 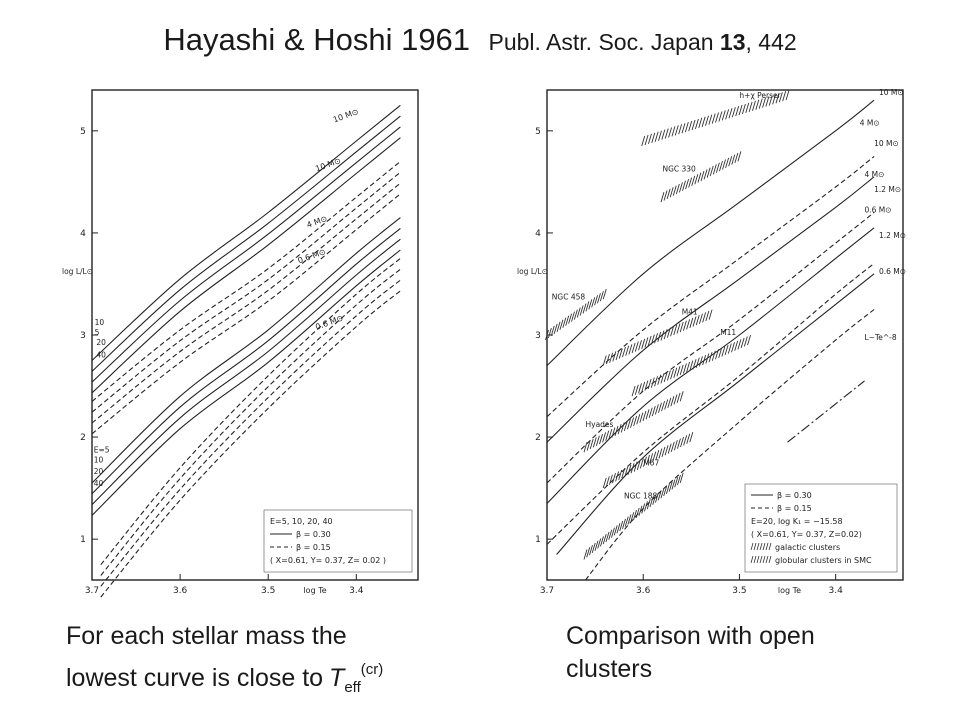 I want to click on cluster-label: NGC 458, so click(x=569, y=296).